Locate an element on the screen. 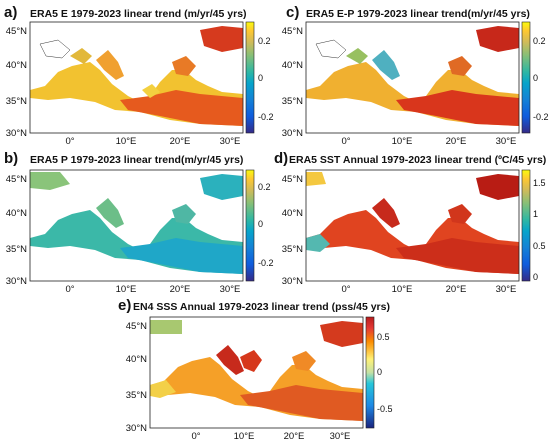 The width and height of the screenshot is (550, 442). panel-e-letter: e) is located at coordinates (124, 305).